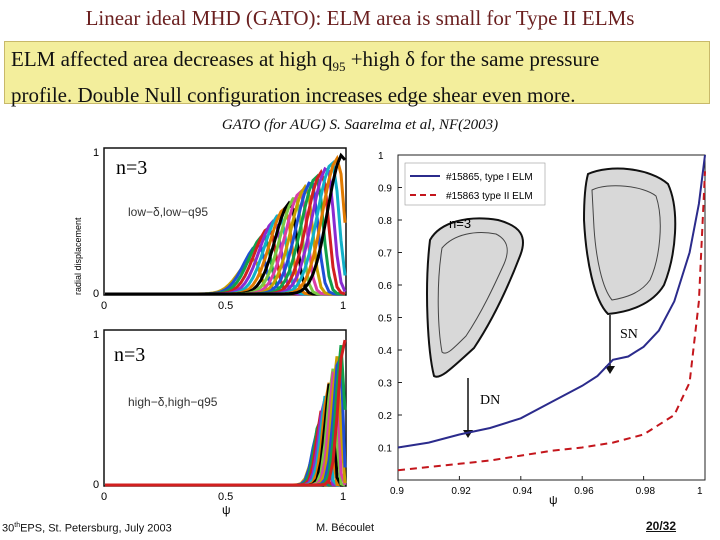  What do you see at coordinates (626, 243) in the screenshot?
I see `sn-plasma-inner-contour` at bounding box center [626, 243].